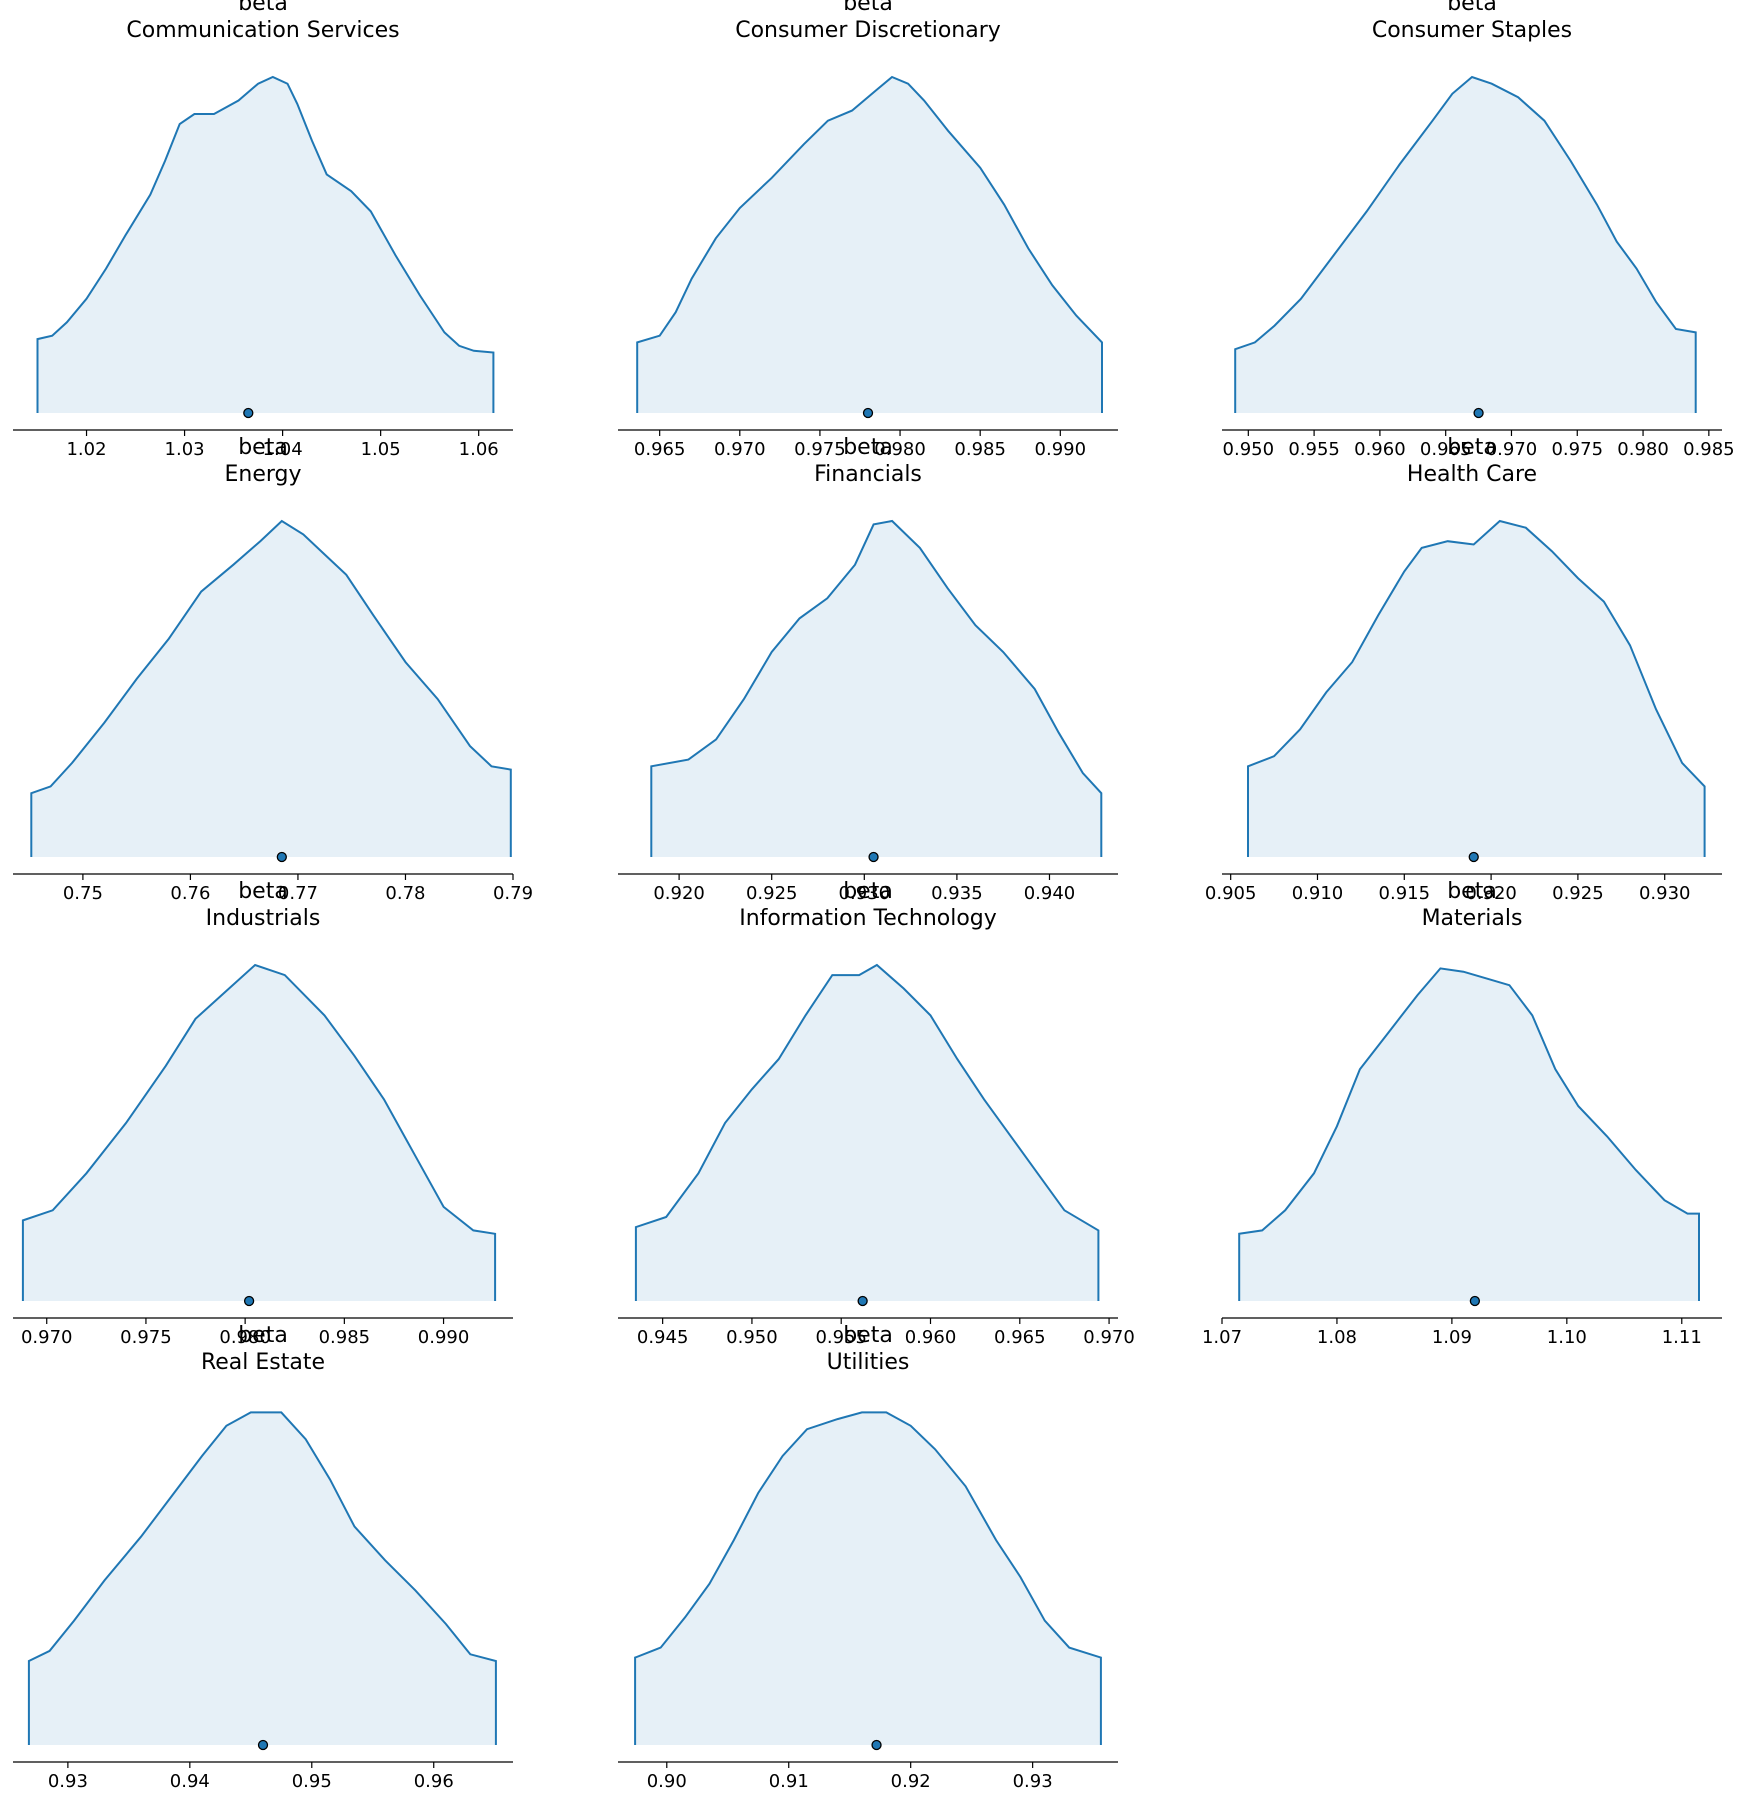 Image resolution: width=1748 pixels, height=1798 pixels. What do you see at coordinates (262, 30) in the screenshot?
I see `subplot-title-sector: Communication Services` at bounding box center [262, 30].